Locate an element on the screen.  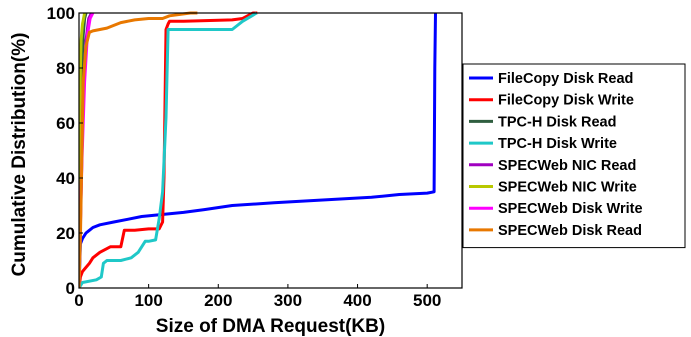
y-tick-label: 60 is located at coordinates (65, 123).